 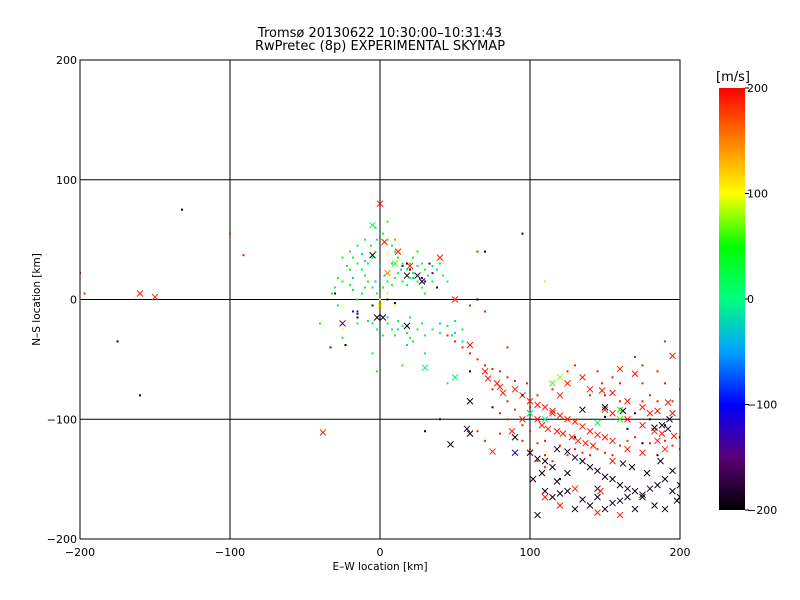 What do you see at coordinates (762, 510) in the screenshot?
I see `colorbar-tick-label: −200` at bounding box center [762, 510].